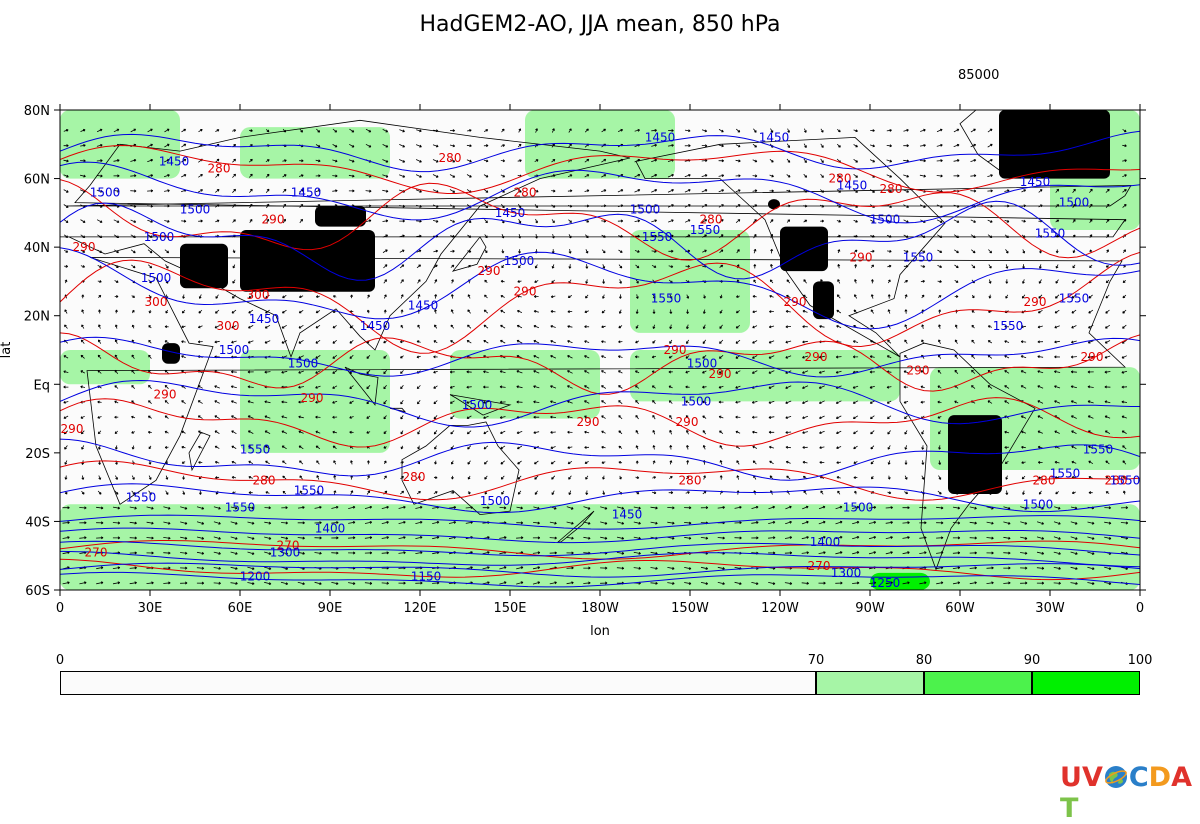  What do you see at coordinates (1140, 660) in the screenshot?
I see `colorbar-tick-label: 100` at bounding box center [1140, 660].